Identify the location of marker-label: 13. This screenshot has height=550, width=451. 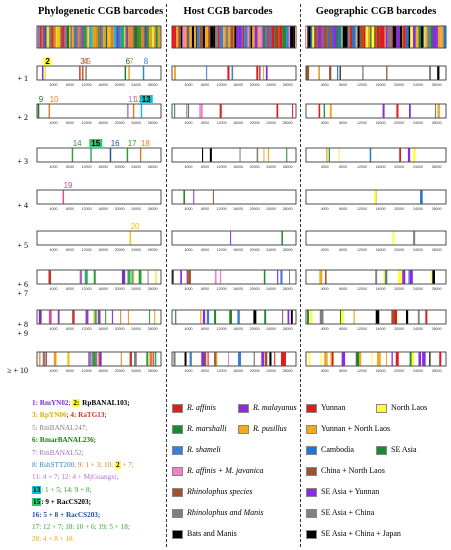
(146, 99).